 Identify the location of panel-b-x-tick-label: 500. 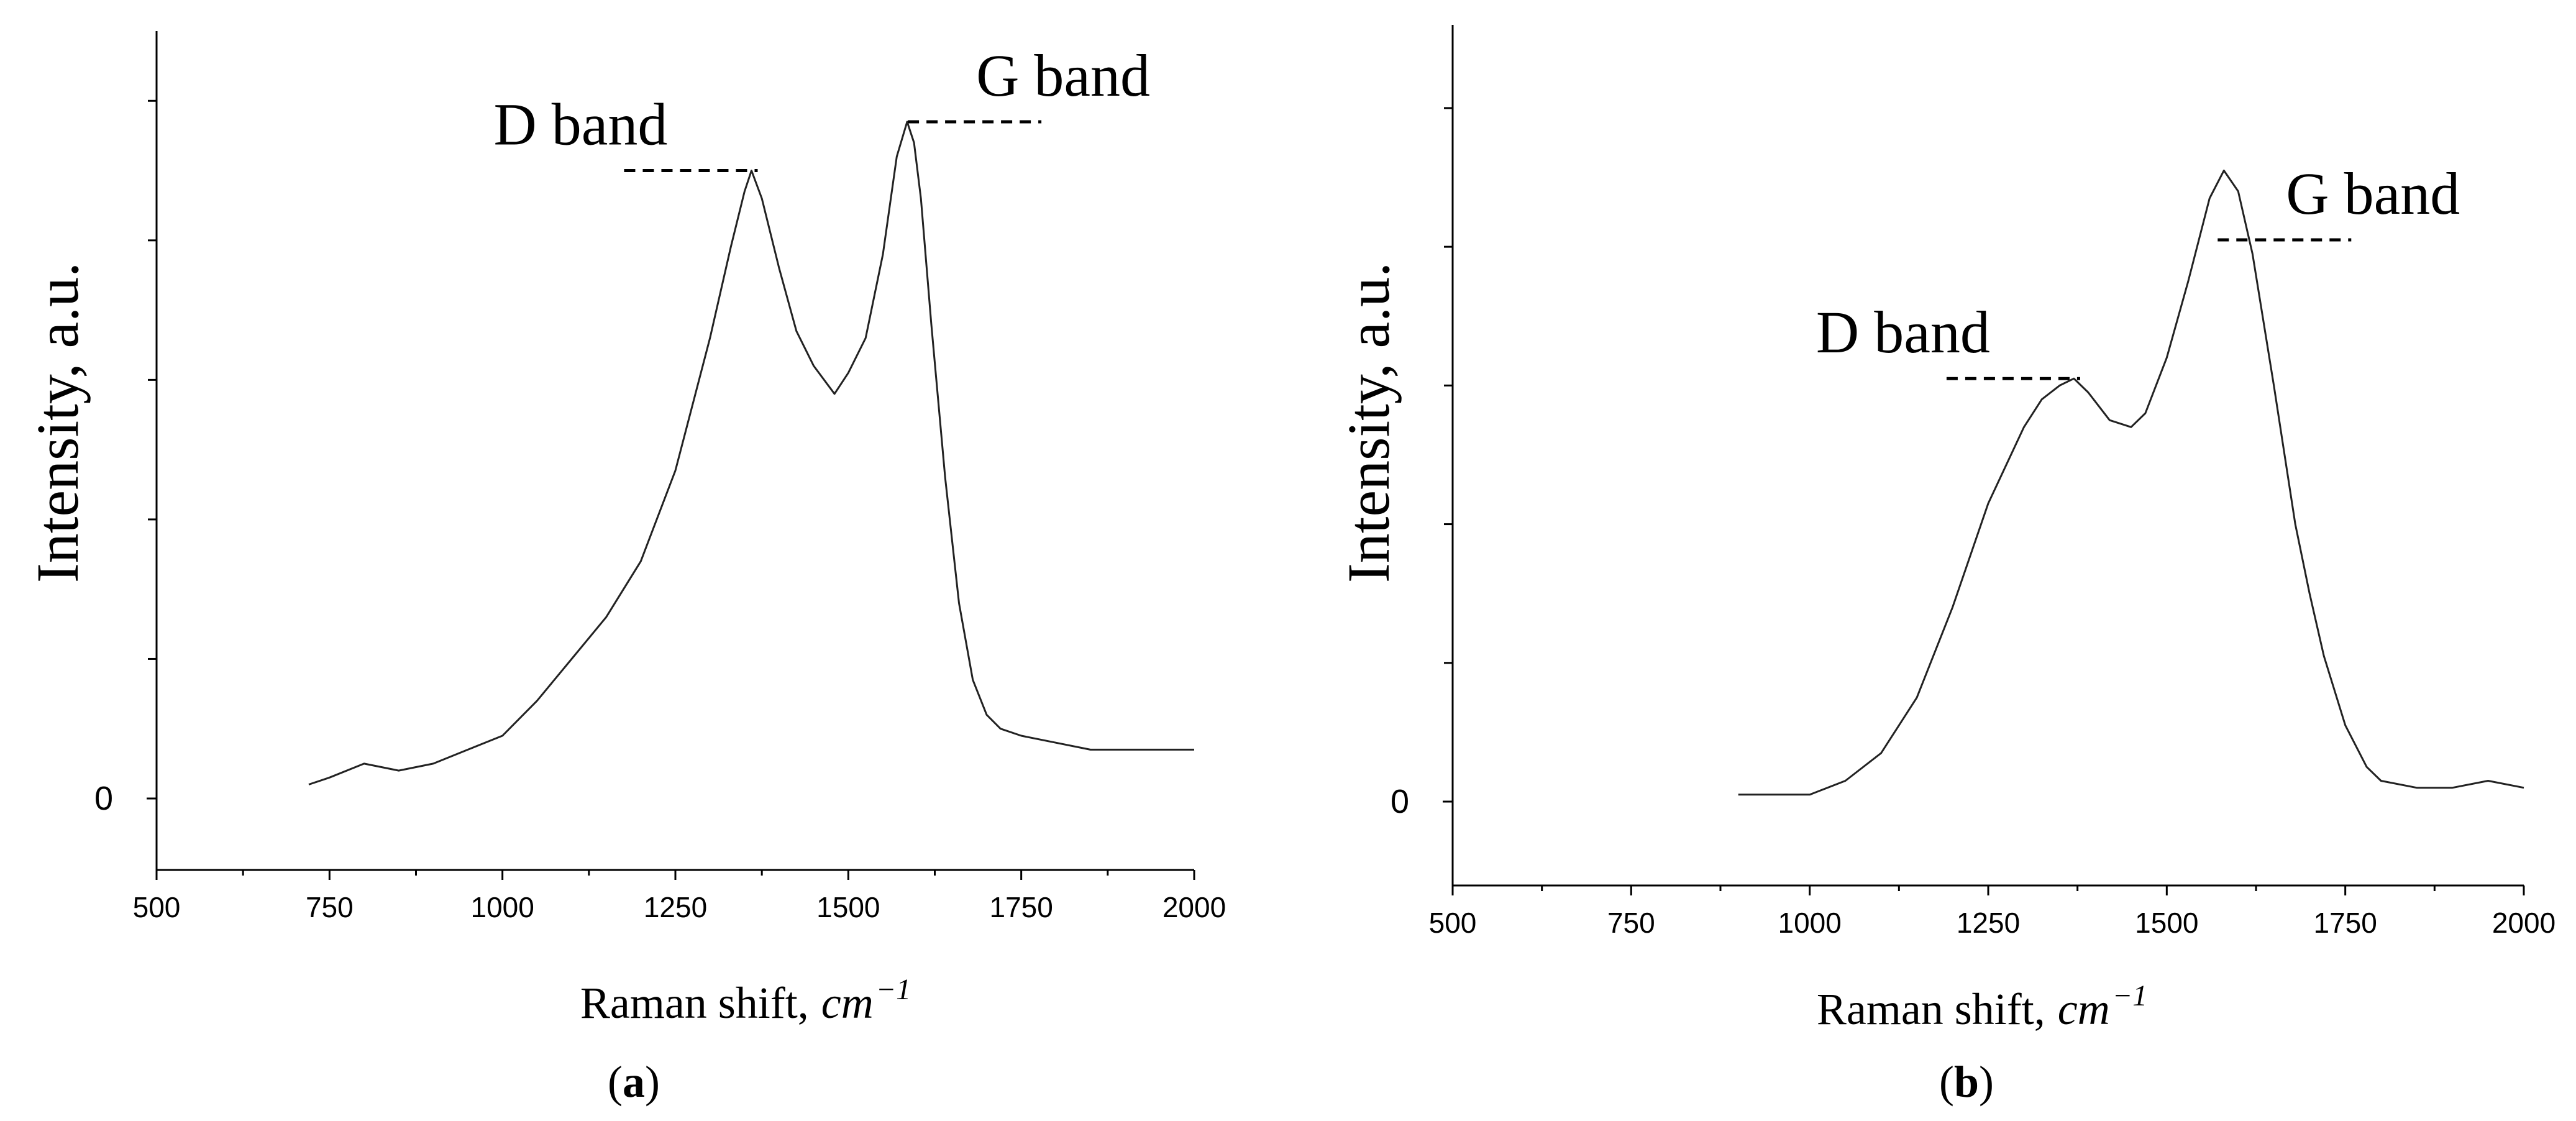
(1453, 923).